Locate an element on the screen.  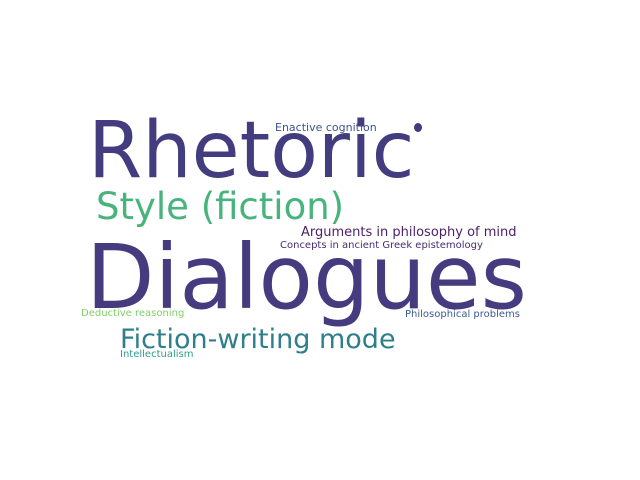
word-style-fiction: Style (fiction) is located at coordinates (220, 206).